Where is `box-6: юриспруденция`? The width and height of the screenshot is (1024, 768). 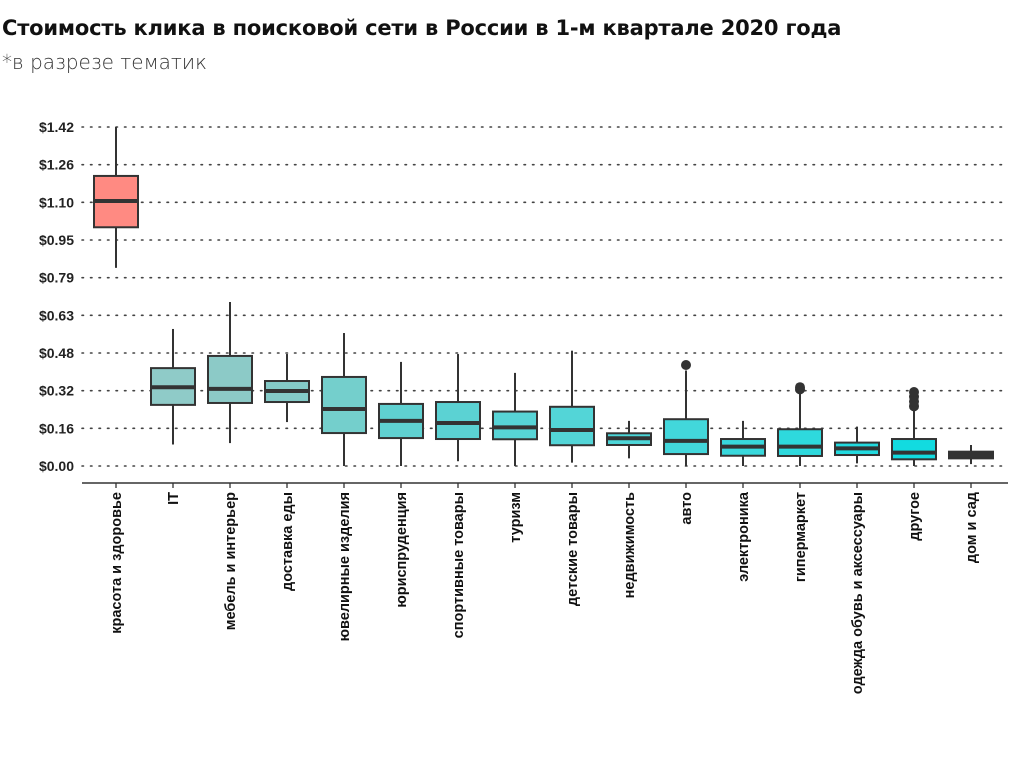
box-6: юриспруденция is located at coordinates (401, 484).